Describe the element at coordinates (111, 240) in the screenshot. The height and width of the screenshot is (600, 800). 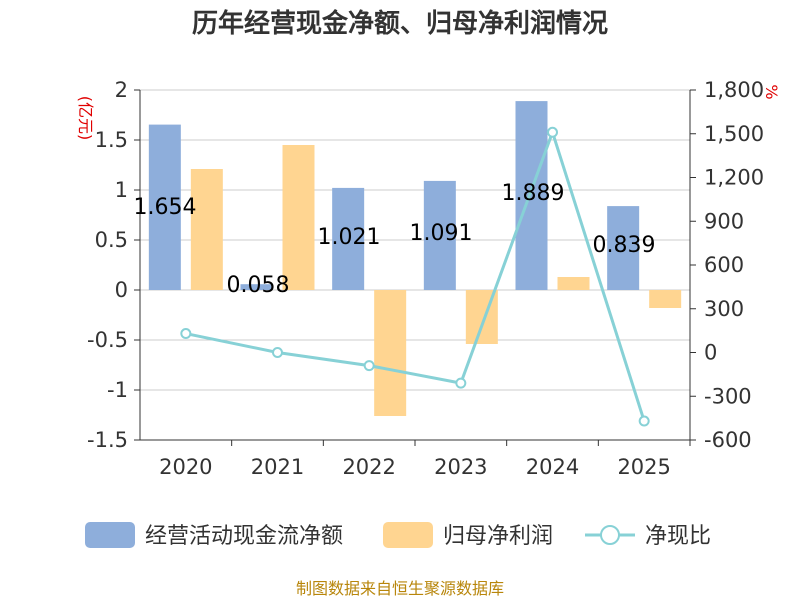
I see `left-tick-label: 0.5` at that location.